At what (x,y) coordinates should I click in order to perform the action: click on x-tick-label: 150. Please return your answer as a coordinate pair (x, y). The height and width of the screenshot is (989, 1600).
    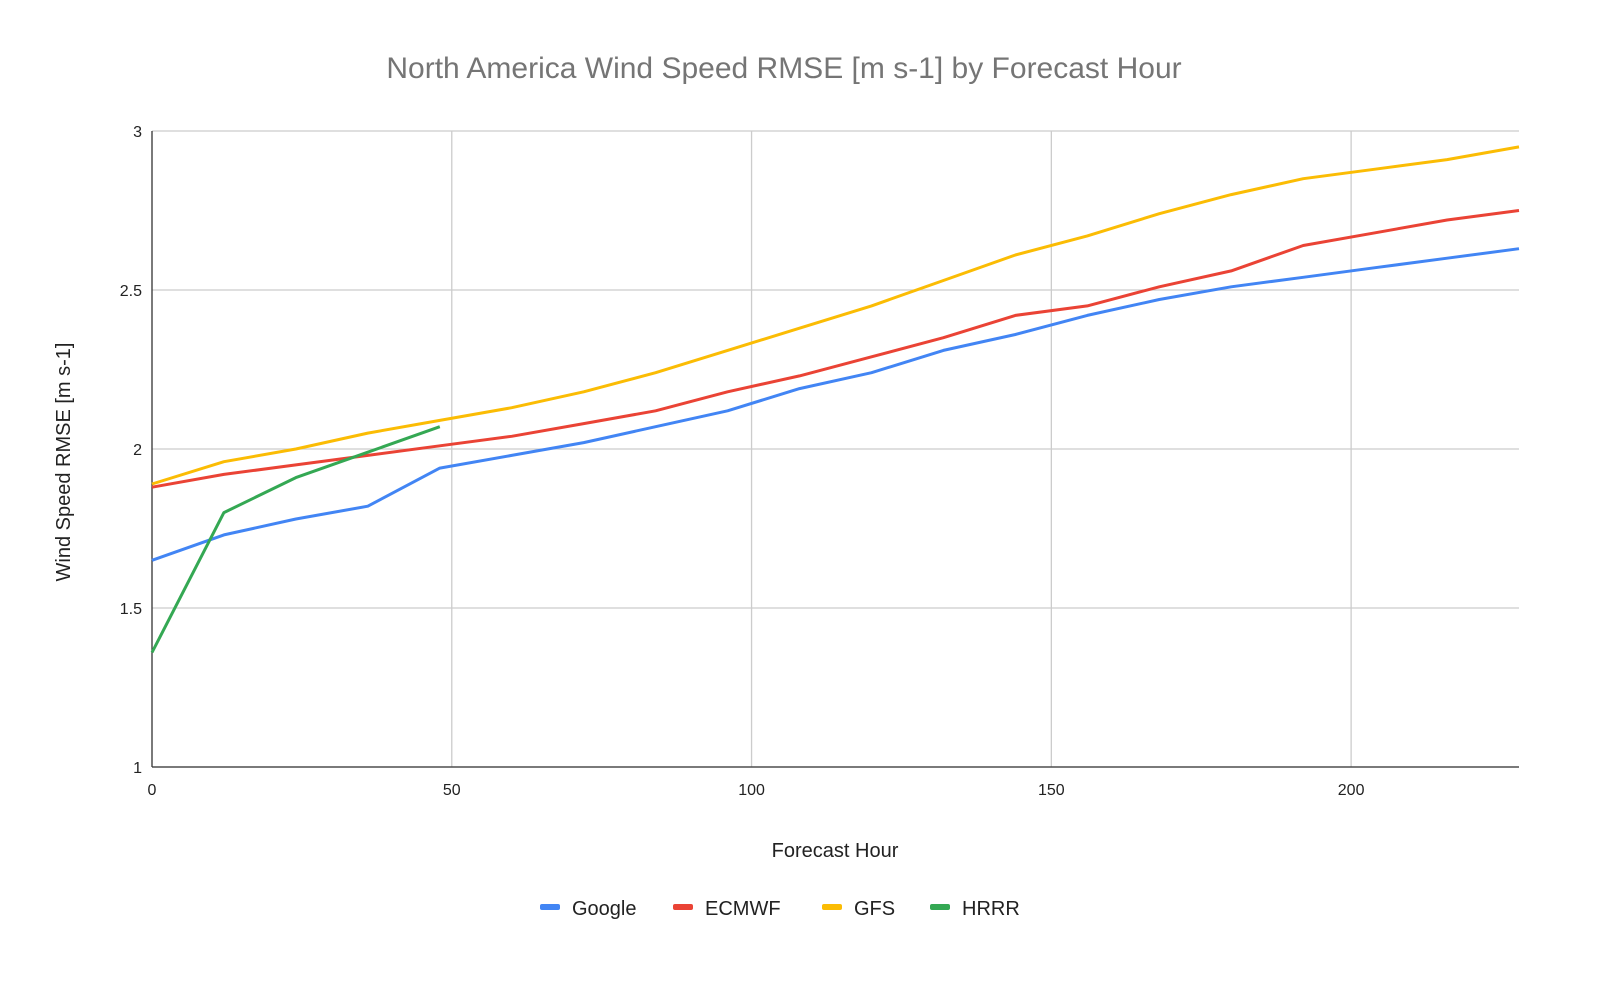
    Looking at the image, I should click on (1051, 790).